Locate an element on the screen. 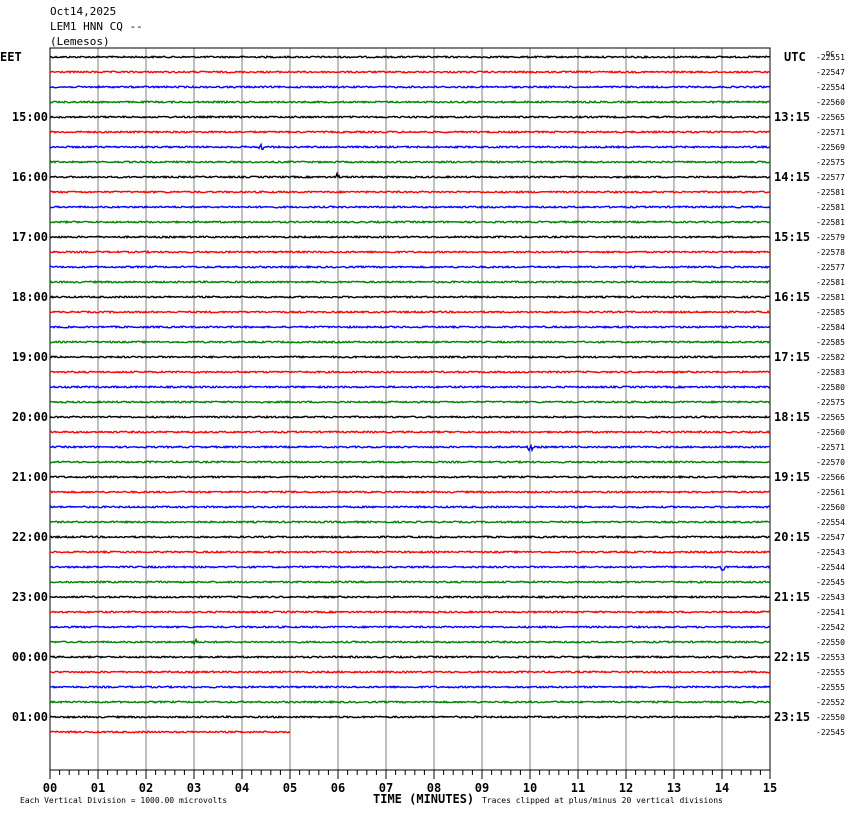 This screenshot has height=814, width=850. right-hour-label: 20:15 is located at coordinates (792, 537).